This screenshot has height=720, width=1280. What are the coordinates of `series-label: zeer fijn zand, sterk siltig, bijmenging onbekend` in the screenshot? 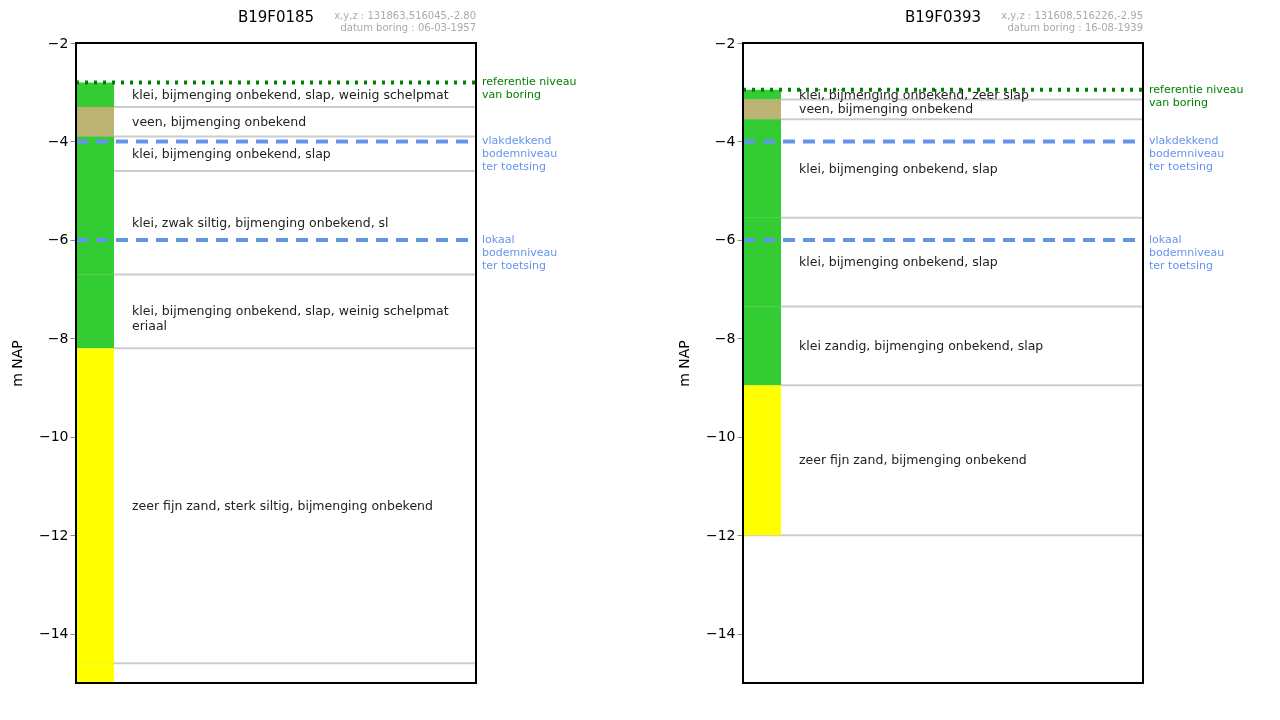 It's located at (282, 505).